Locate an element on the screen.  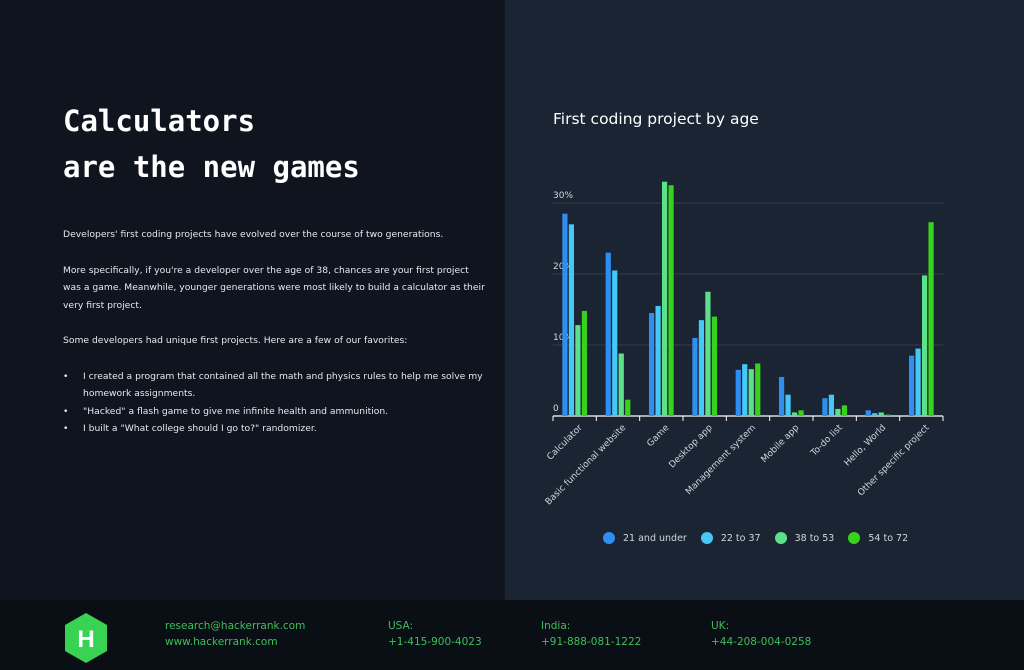
bar-calculator-21-and-under is located at coordinates (565, 314).